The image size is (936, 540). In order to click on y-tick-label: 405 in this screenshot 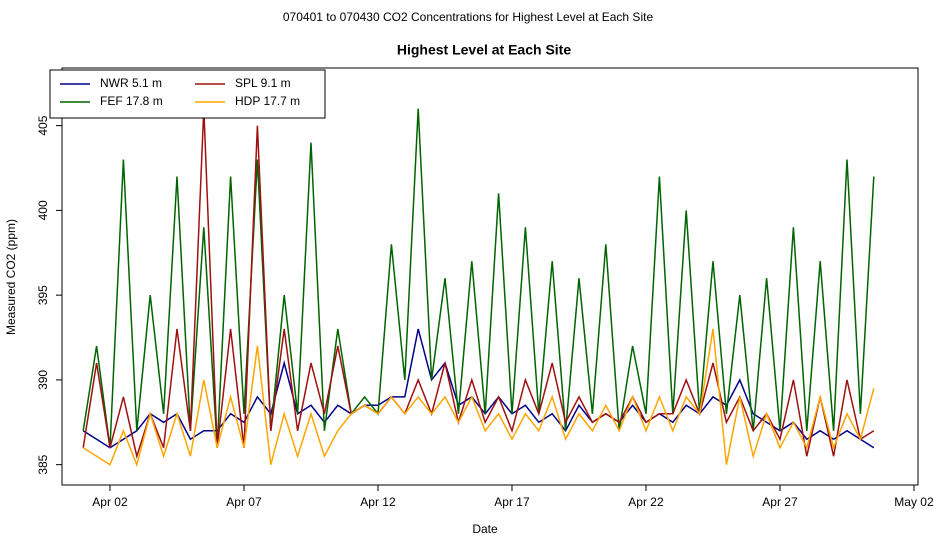, I will do `click(43, 125)`.